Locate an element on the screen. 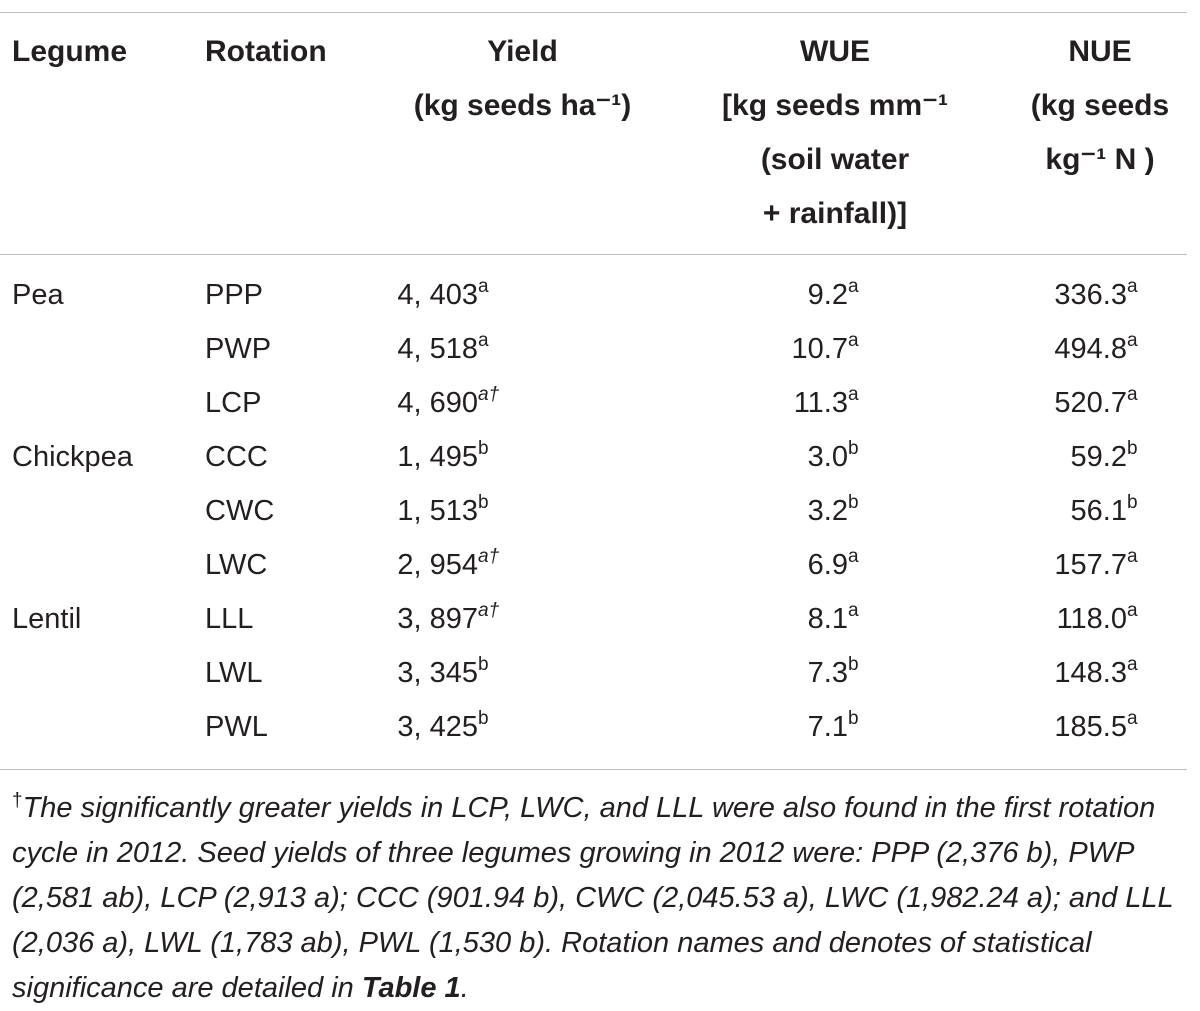 The height and width of the screenshot is (1011, 1200). yield-value: 3, 345 is located at coordinates (437, 673).